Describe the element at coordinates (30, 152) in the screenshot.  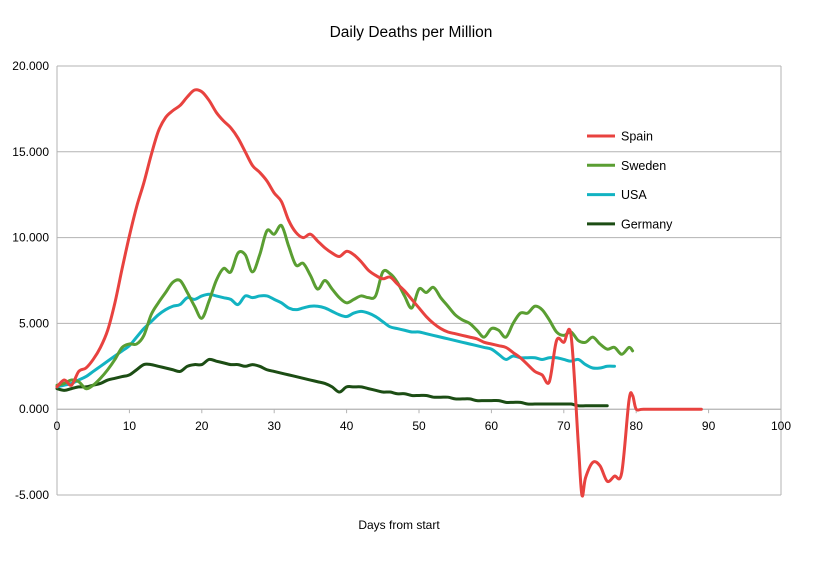
I see `y-tick-label: 15.000` at that location.